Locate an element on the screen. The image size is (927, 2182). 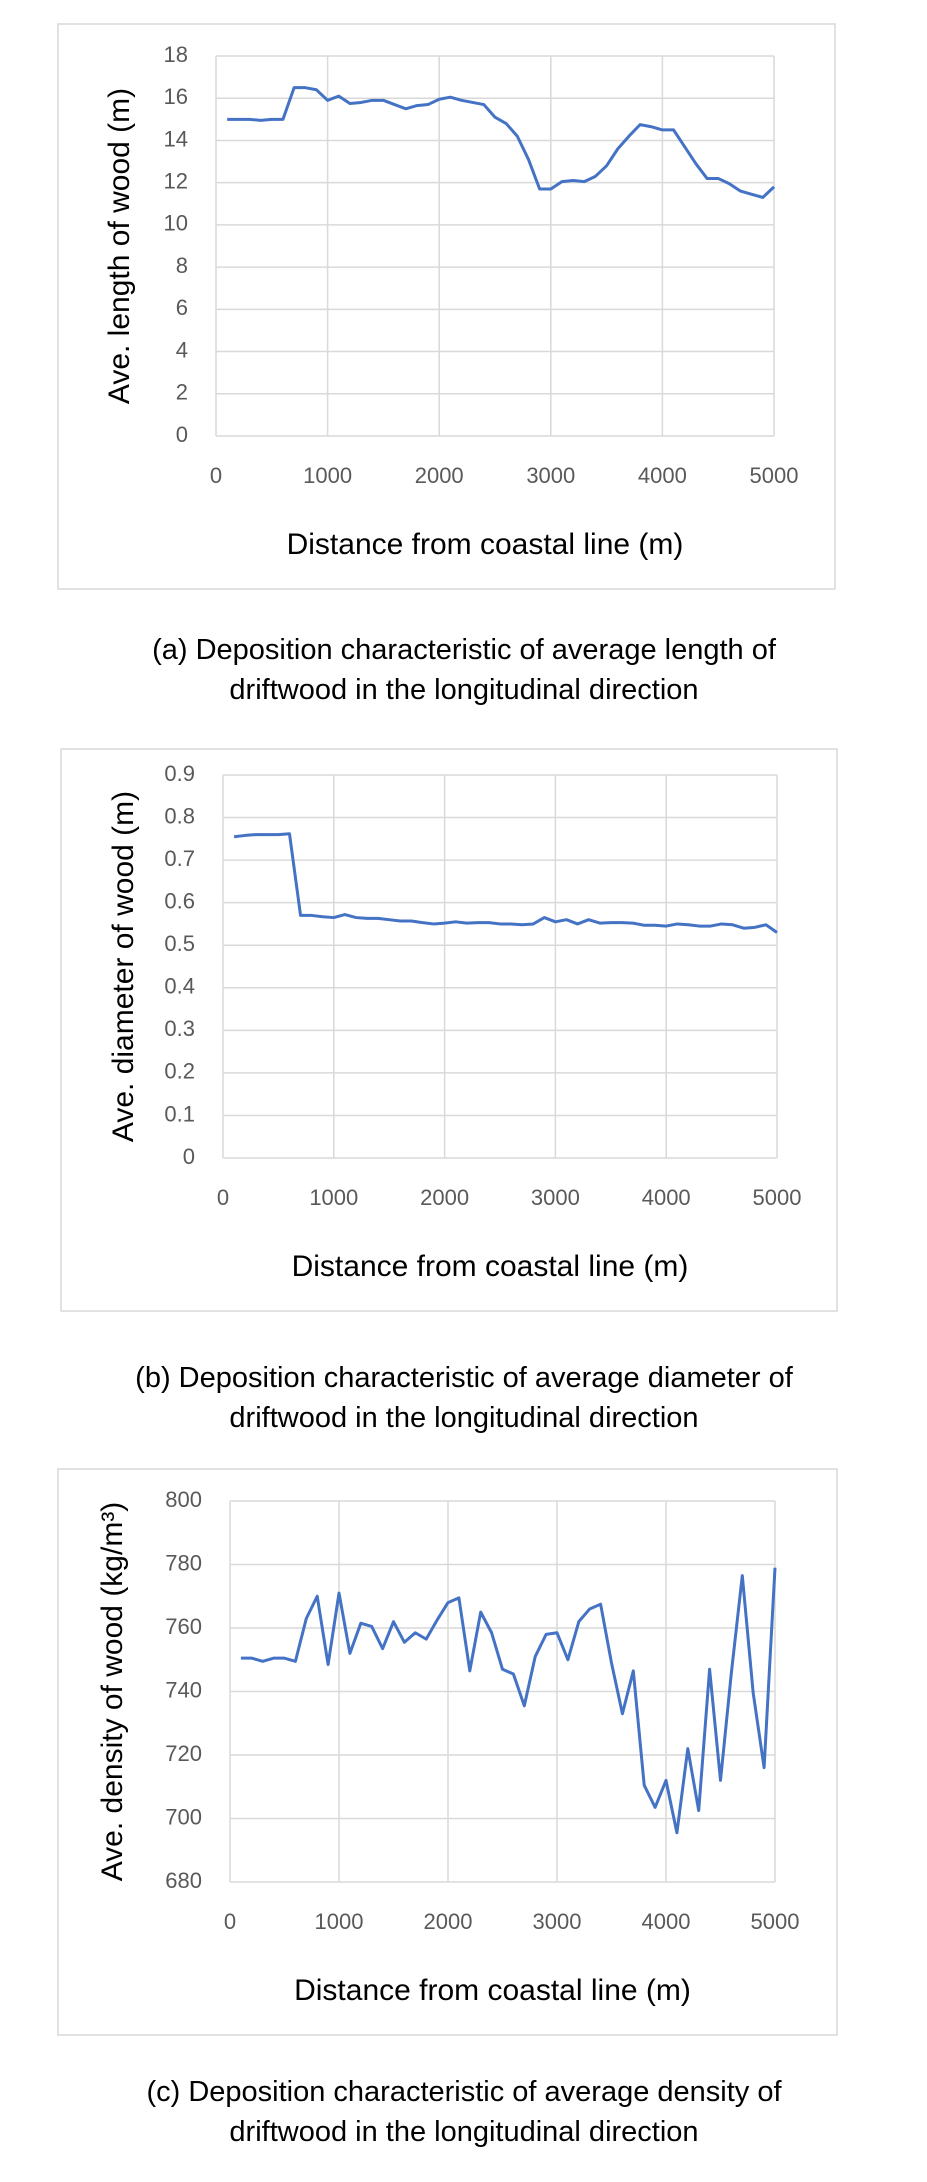
y-tick-label: 8 is located at coordinates (182, 265).